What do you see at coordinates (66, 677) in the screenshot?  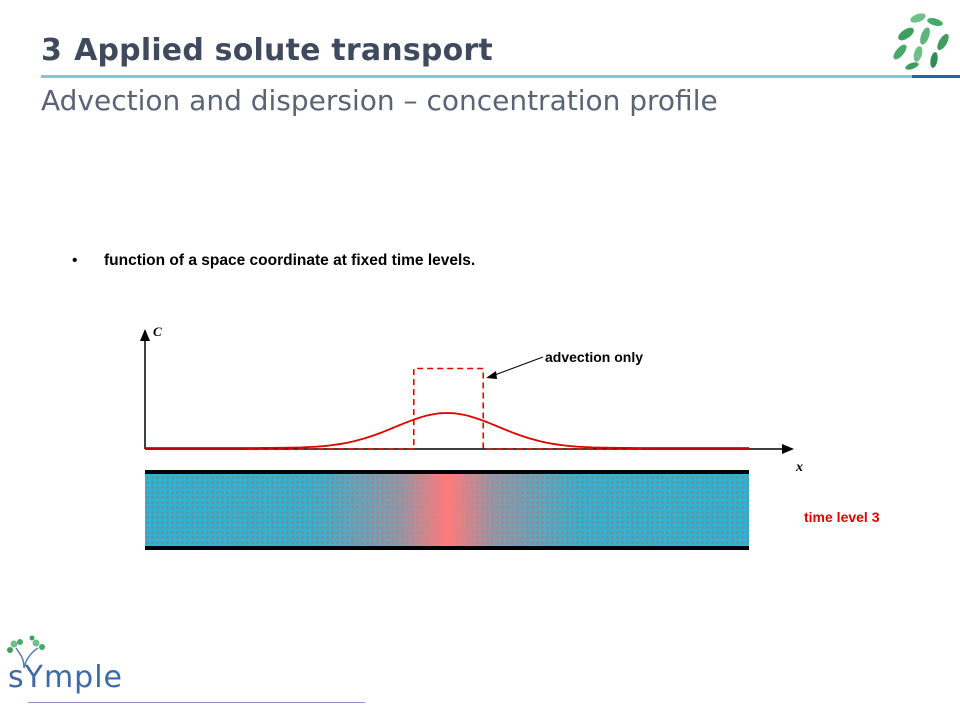 I see `symple-logo-text: sYmple` at bounding box center [66, 677].